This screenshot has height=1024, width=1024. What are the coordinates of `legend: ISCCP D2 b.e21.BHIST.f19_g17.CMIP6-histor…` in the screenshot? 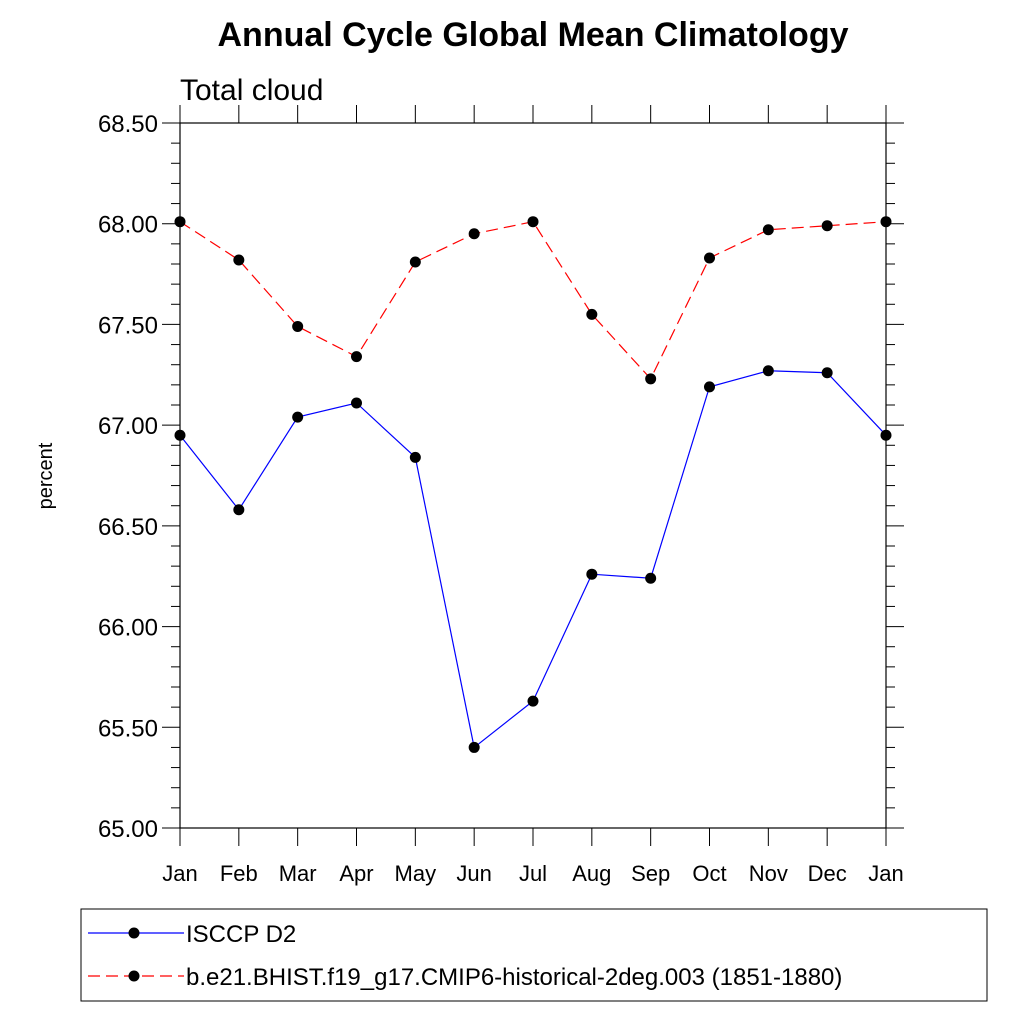 It's located at (534, 955).